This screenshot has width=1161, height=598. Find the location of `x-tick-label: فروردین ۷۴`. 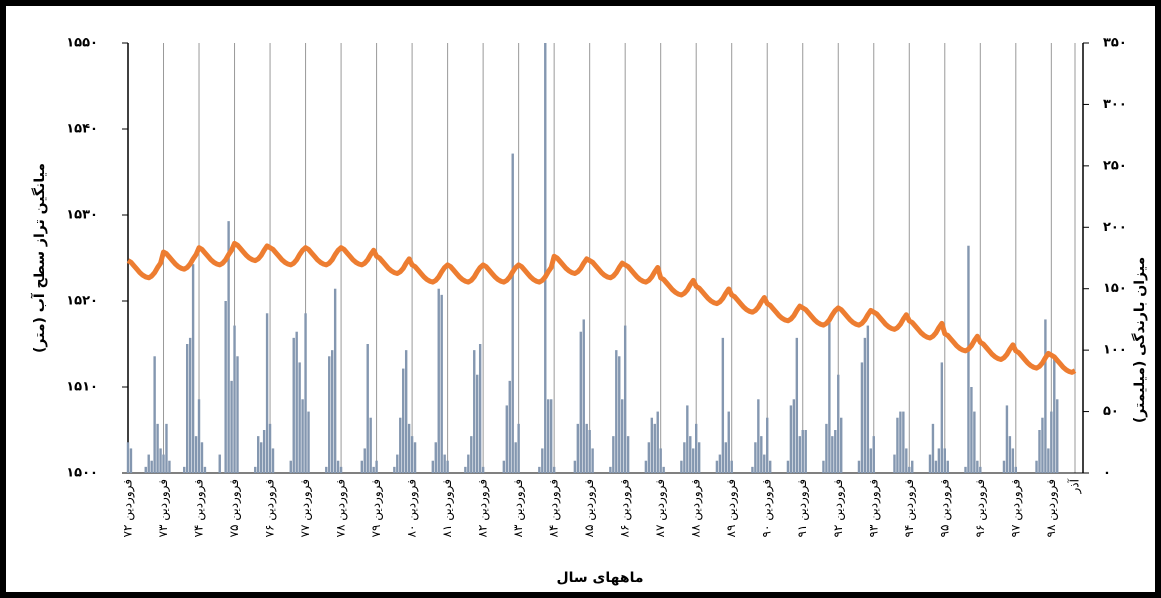

x-tick-label: فروردین ۷۴ is located at coordinates (199, 508).